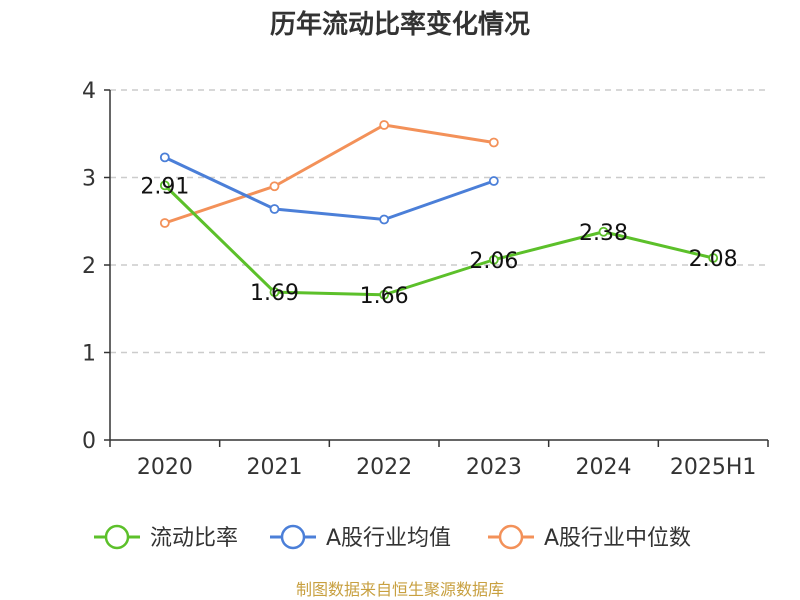  Describe the element at coordinates (89, 91) in the screenshot. I see `y-tick-label: 4` at that location.